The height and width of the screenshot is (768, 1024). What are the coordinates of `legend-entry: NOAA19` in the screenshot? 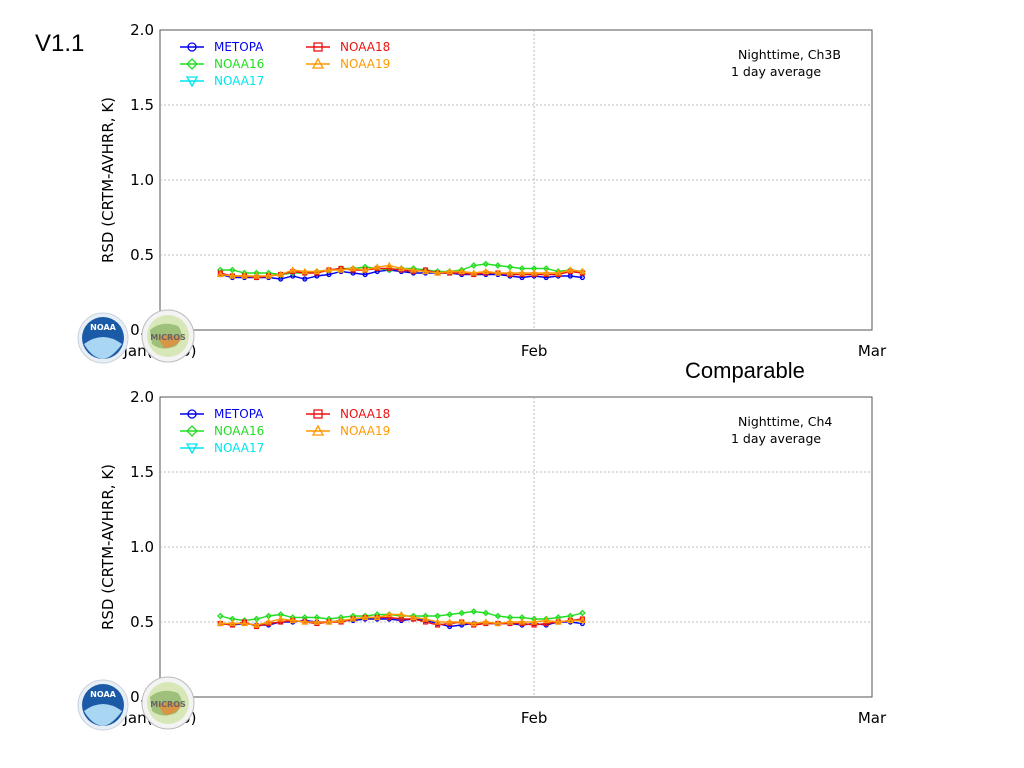 It's located at (365, 431).